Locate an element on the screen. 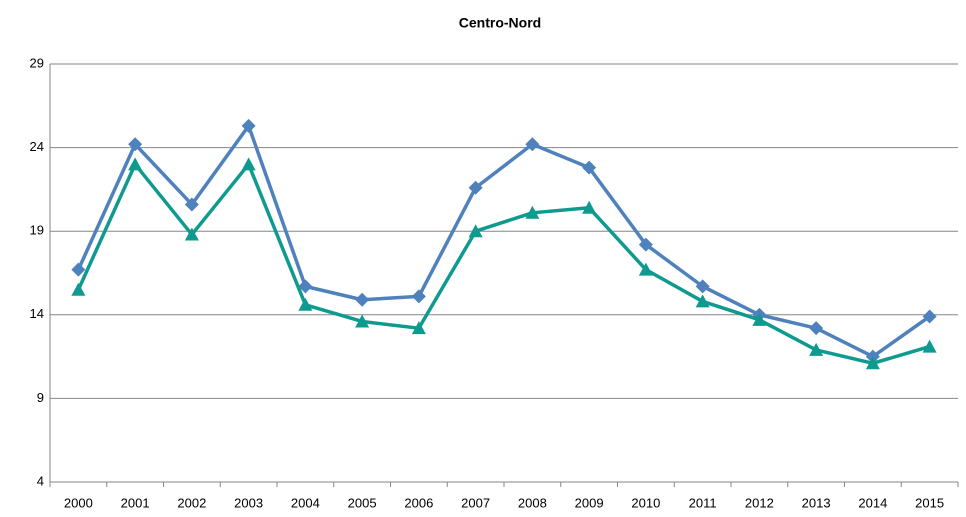 This screenshot has width=966, height=517. x-tick-label: 2005 is located at coordinates (362, 502).